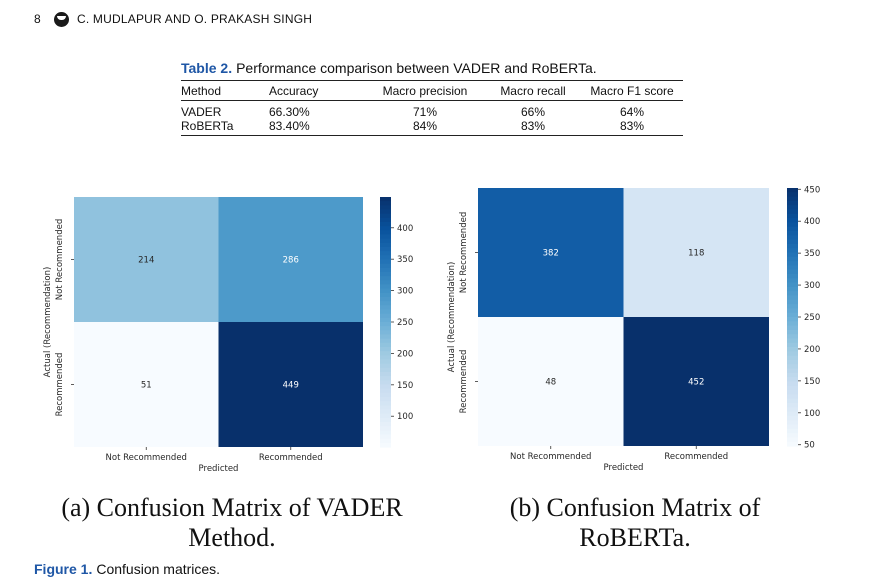 The height and width of the screenshot is (587, 873). I want to click on cell-value-label: 118, so click(696, 254).